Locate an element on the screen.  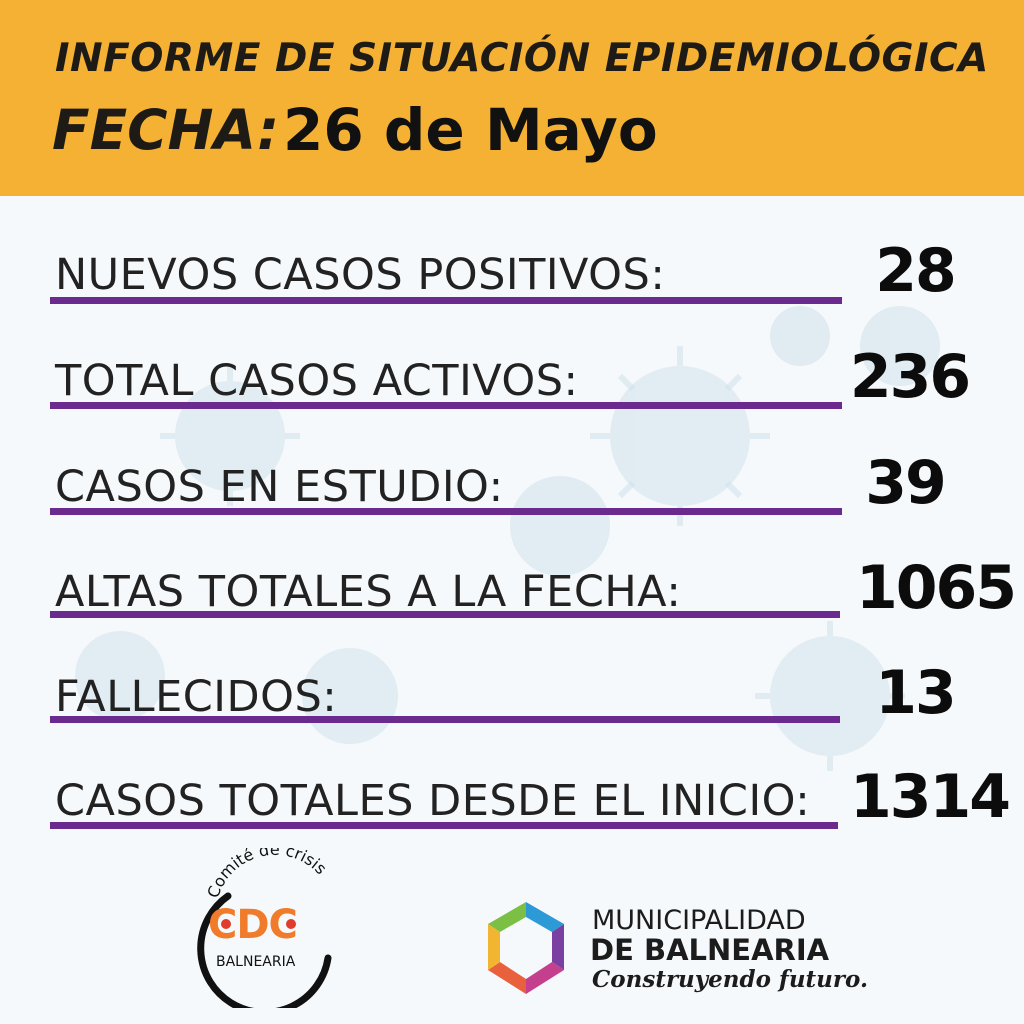
stat-row-total-cases-since-start: CASOS TOTALES DESDE EL INICIO: 1314 is located at coordinates (512, 819).